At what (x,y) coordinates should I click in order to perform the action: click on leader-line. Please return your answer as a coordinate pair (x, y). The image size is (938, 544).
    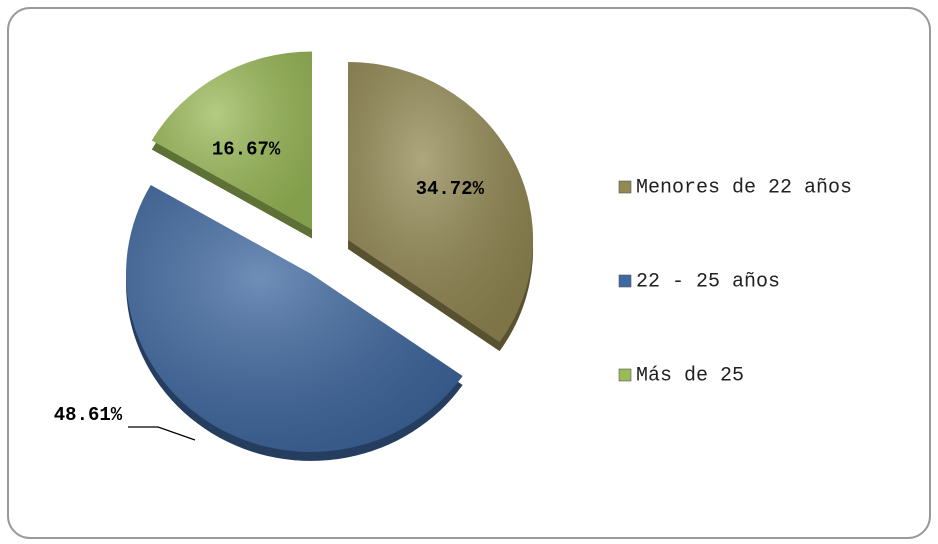
    Looking at the image, I should click on (162, 433).